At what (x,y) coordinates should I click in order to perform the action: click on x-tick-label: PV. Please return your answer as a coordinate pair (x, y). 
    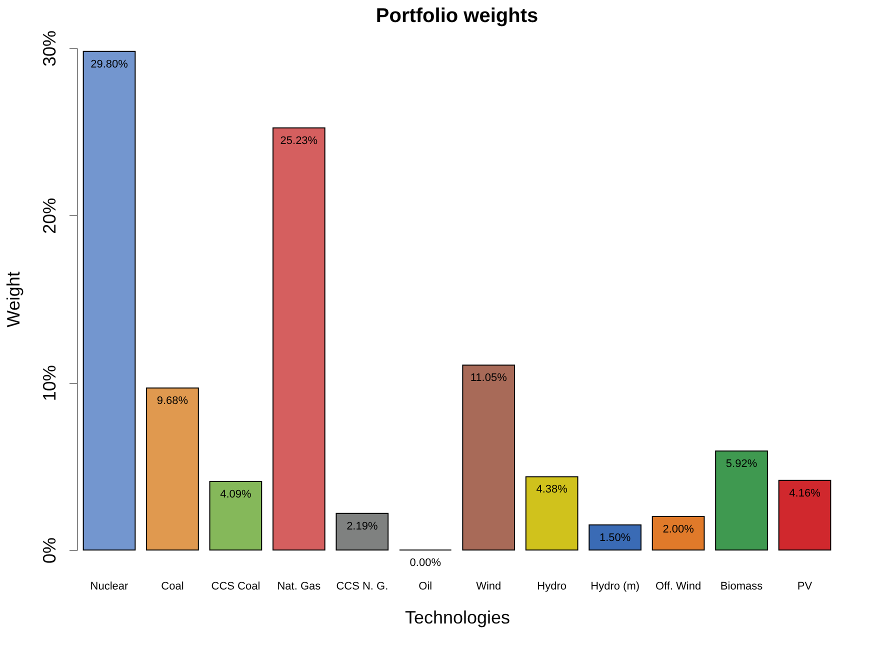
    Looking at the image, I should click on (805, 586).